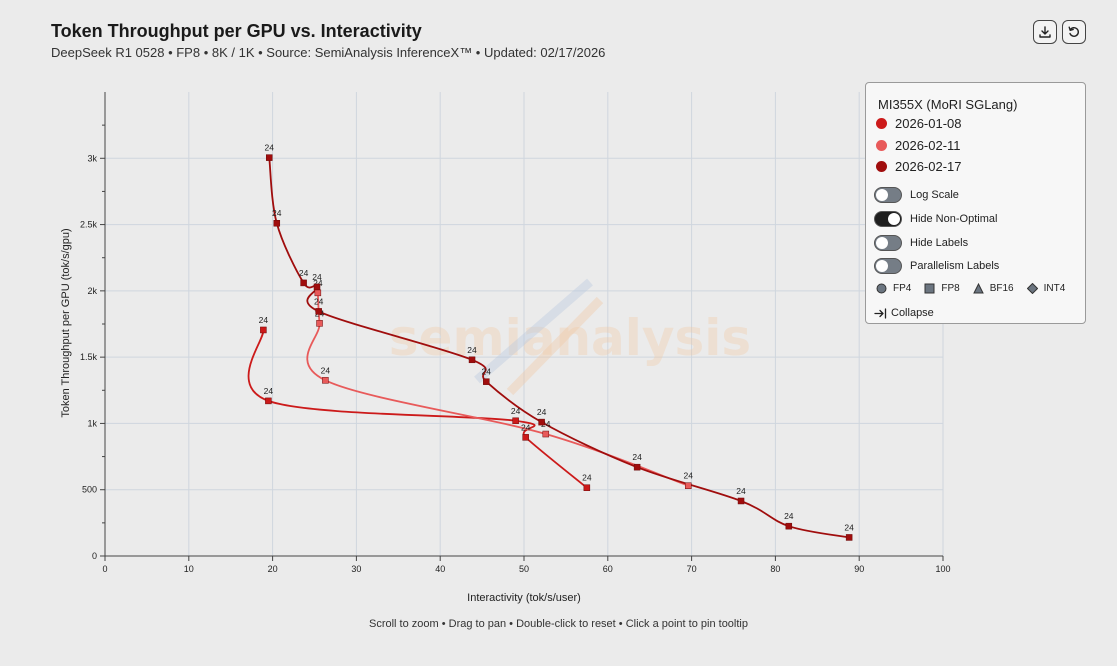  I want to click on precision-fp4: FP4, so click(893, 288).